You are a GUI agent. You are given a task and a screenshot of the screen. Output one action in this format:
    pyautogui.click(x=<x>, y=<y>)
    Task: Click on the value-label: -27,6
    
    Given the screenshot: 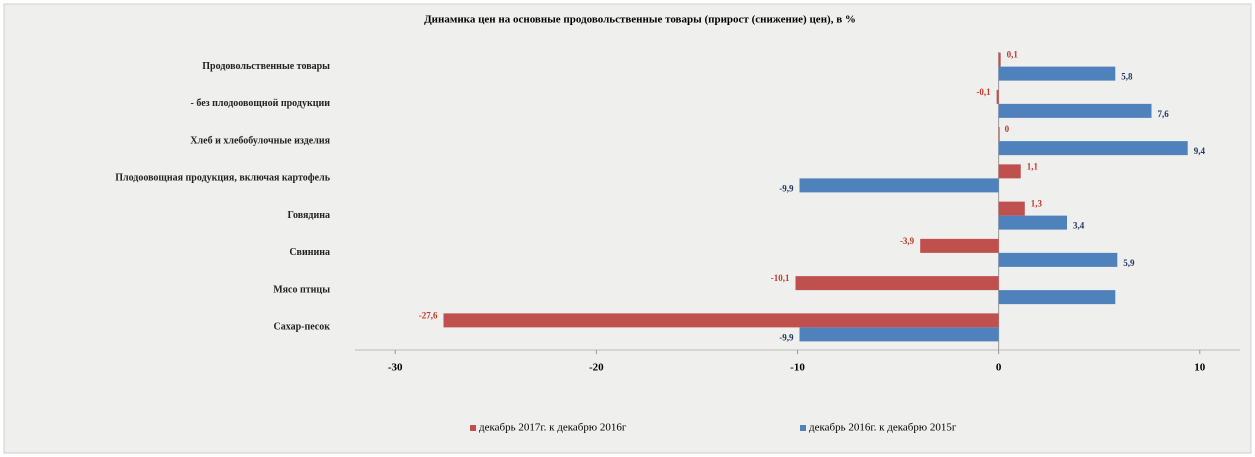 What is the action you would take?
    pyautogui.click(x=428, y=315)
    